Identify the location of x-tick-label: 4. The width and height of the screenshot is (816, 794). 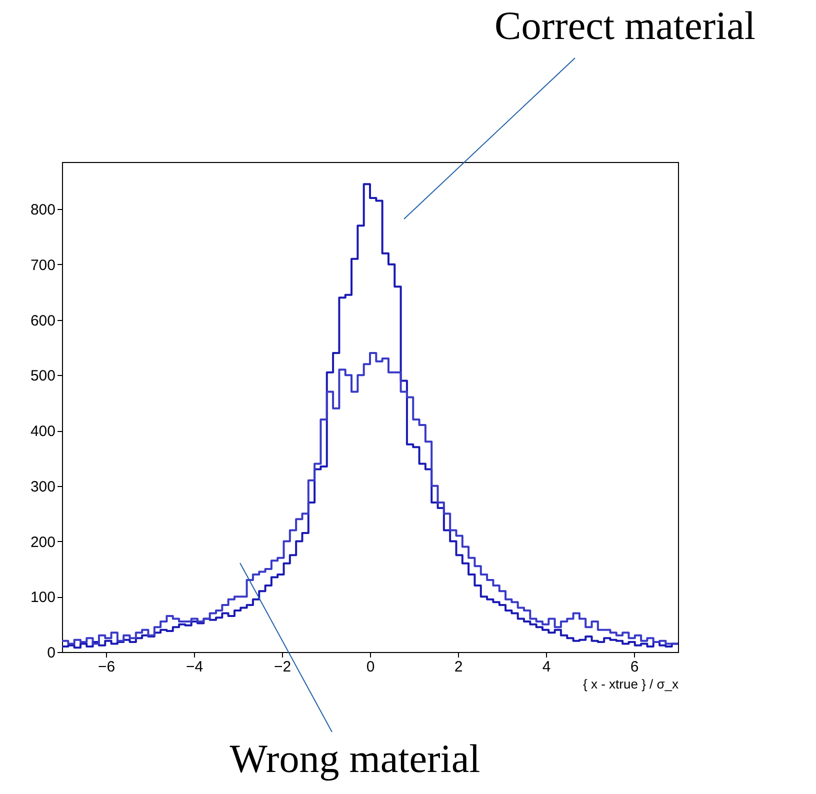
(546, 667).